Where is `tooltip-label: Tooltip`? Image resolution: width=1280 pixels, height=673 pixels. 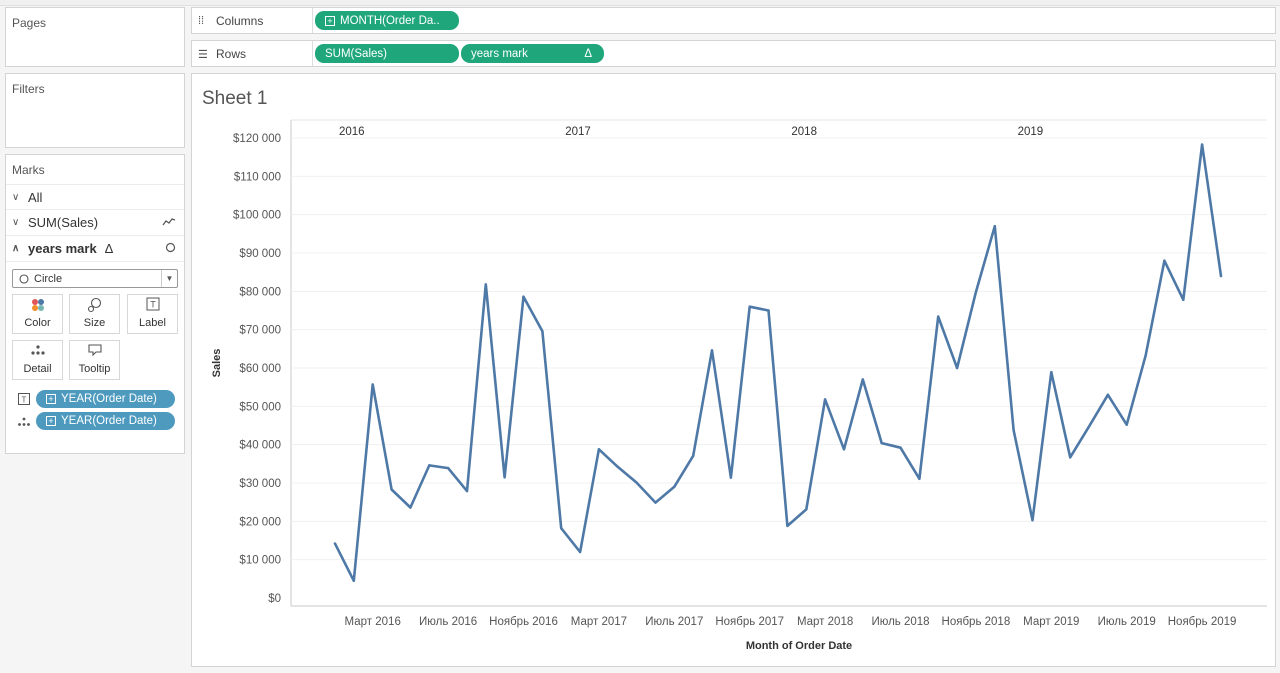
tooltip-label: Tooltip is located at coordinates (94, 369).